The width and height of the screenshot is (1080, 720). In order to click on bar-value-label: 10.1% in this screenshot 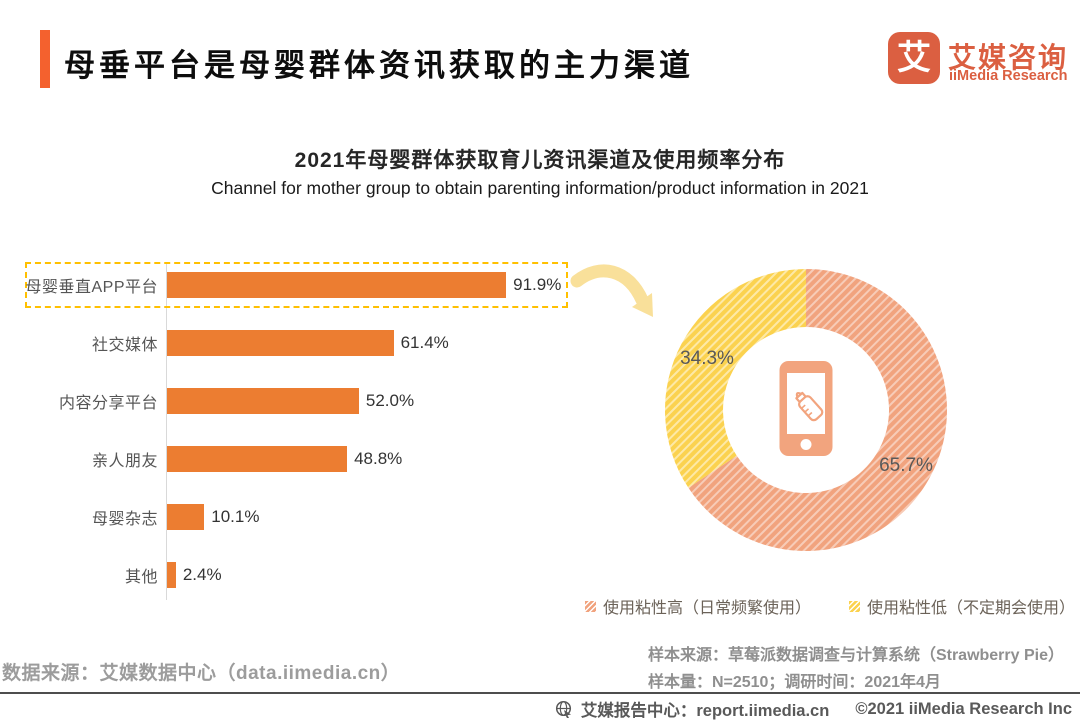, I will do `click(235, 516)`.